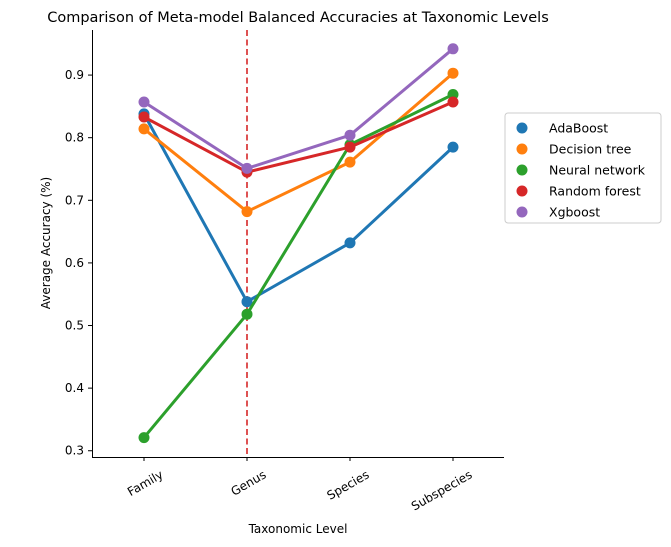 Image resolution: width=671 pixels, height=547 pixels. I want to click on y-tick-label: 0.7, so click(74, 200).